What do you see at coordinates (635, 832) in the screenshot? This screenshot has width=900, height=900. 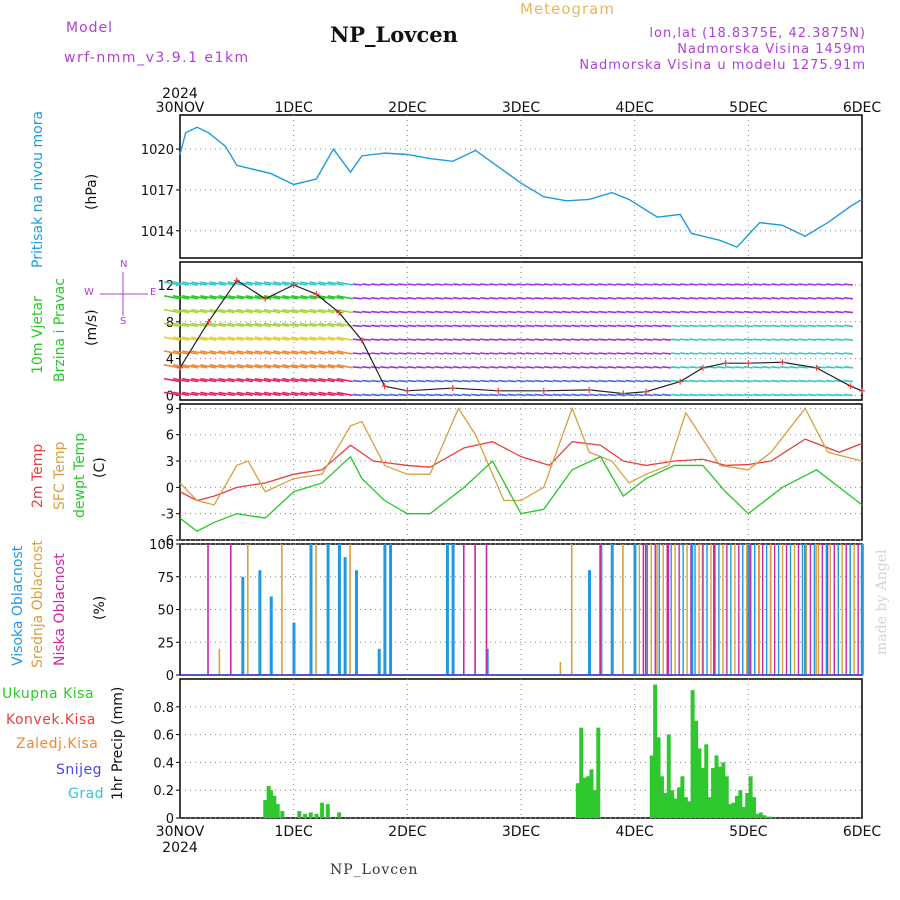 I see `bottom-day-label: 4DEC` at bounding box center [635, 832].